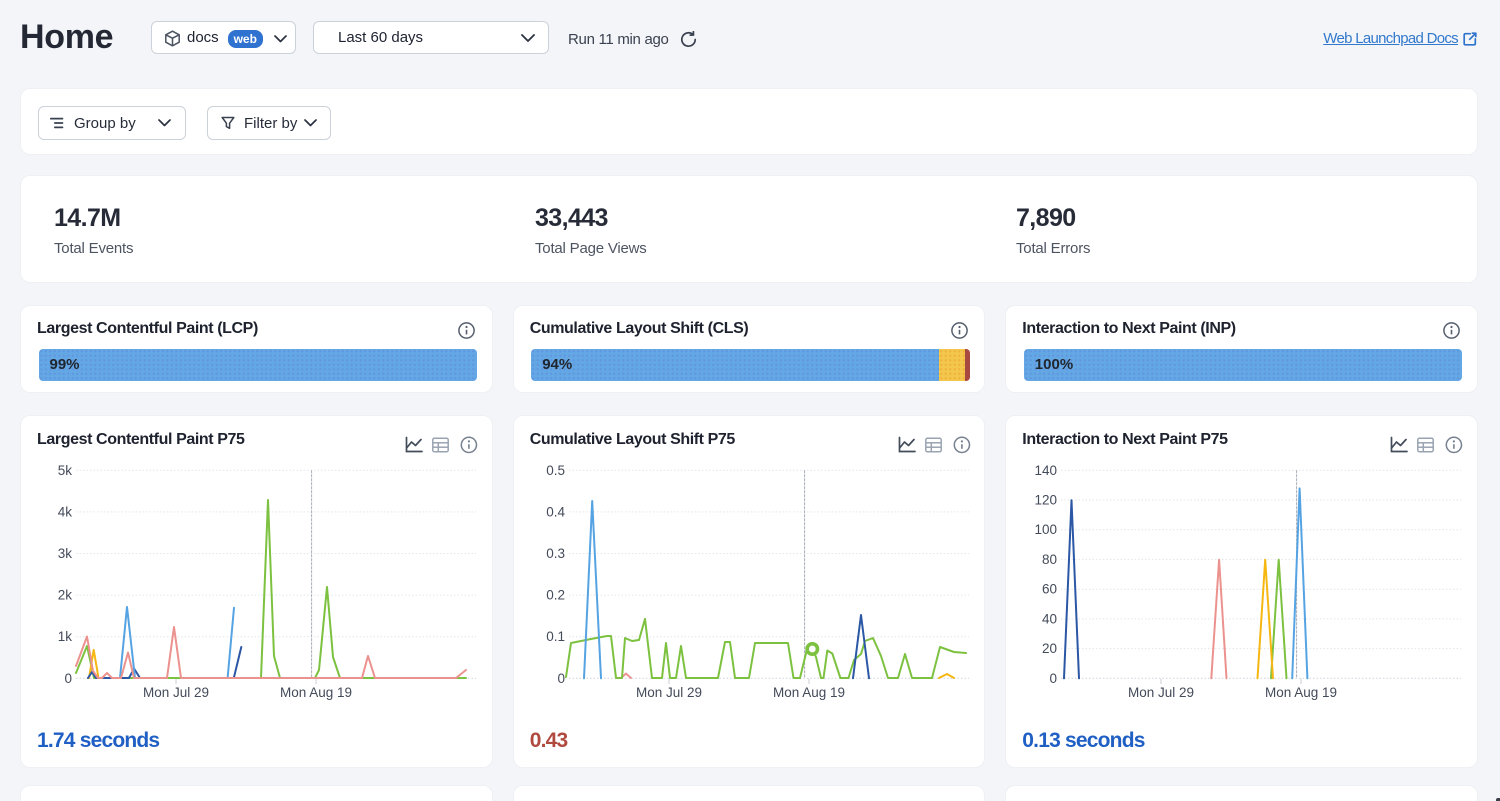  Describe the element at coordinates (555, 636) in the screenshot. I see `svg-text: 0.1` at that location.